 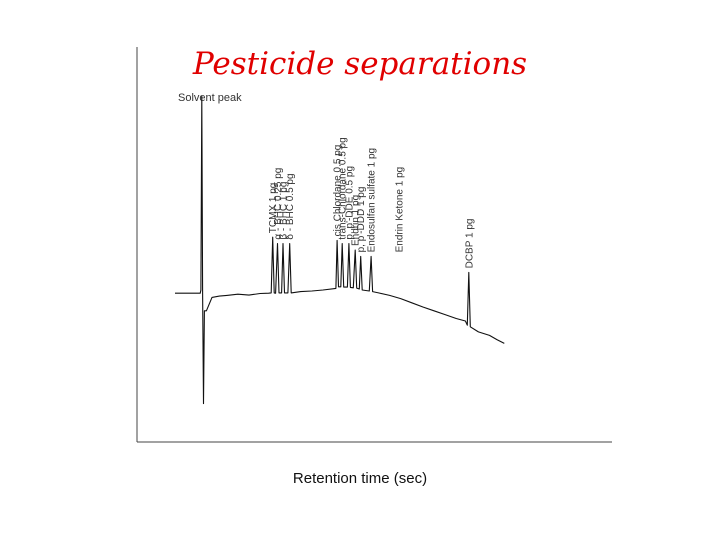 I want to click on chart-title: Pesticide separations, so click(x=360, y=64).